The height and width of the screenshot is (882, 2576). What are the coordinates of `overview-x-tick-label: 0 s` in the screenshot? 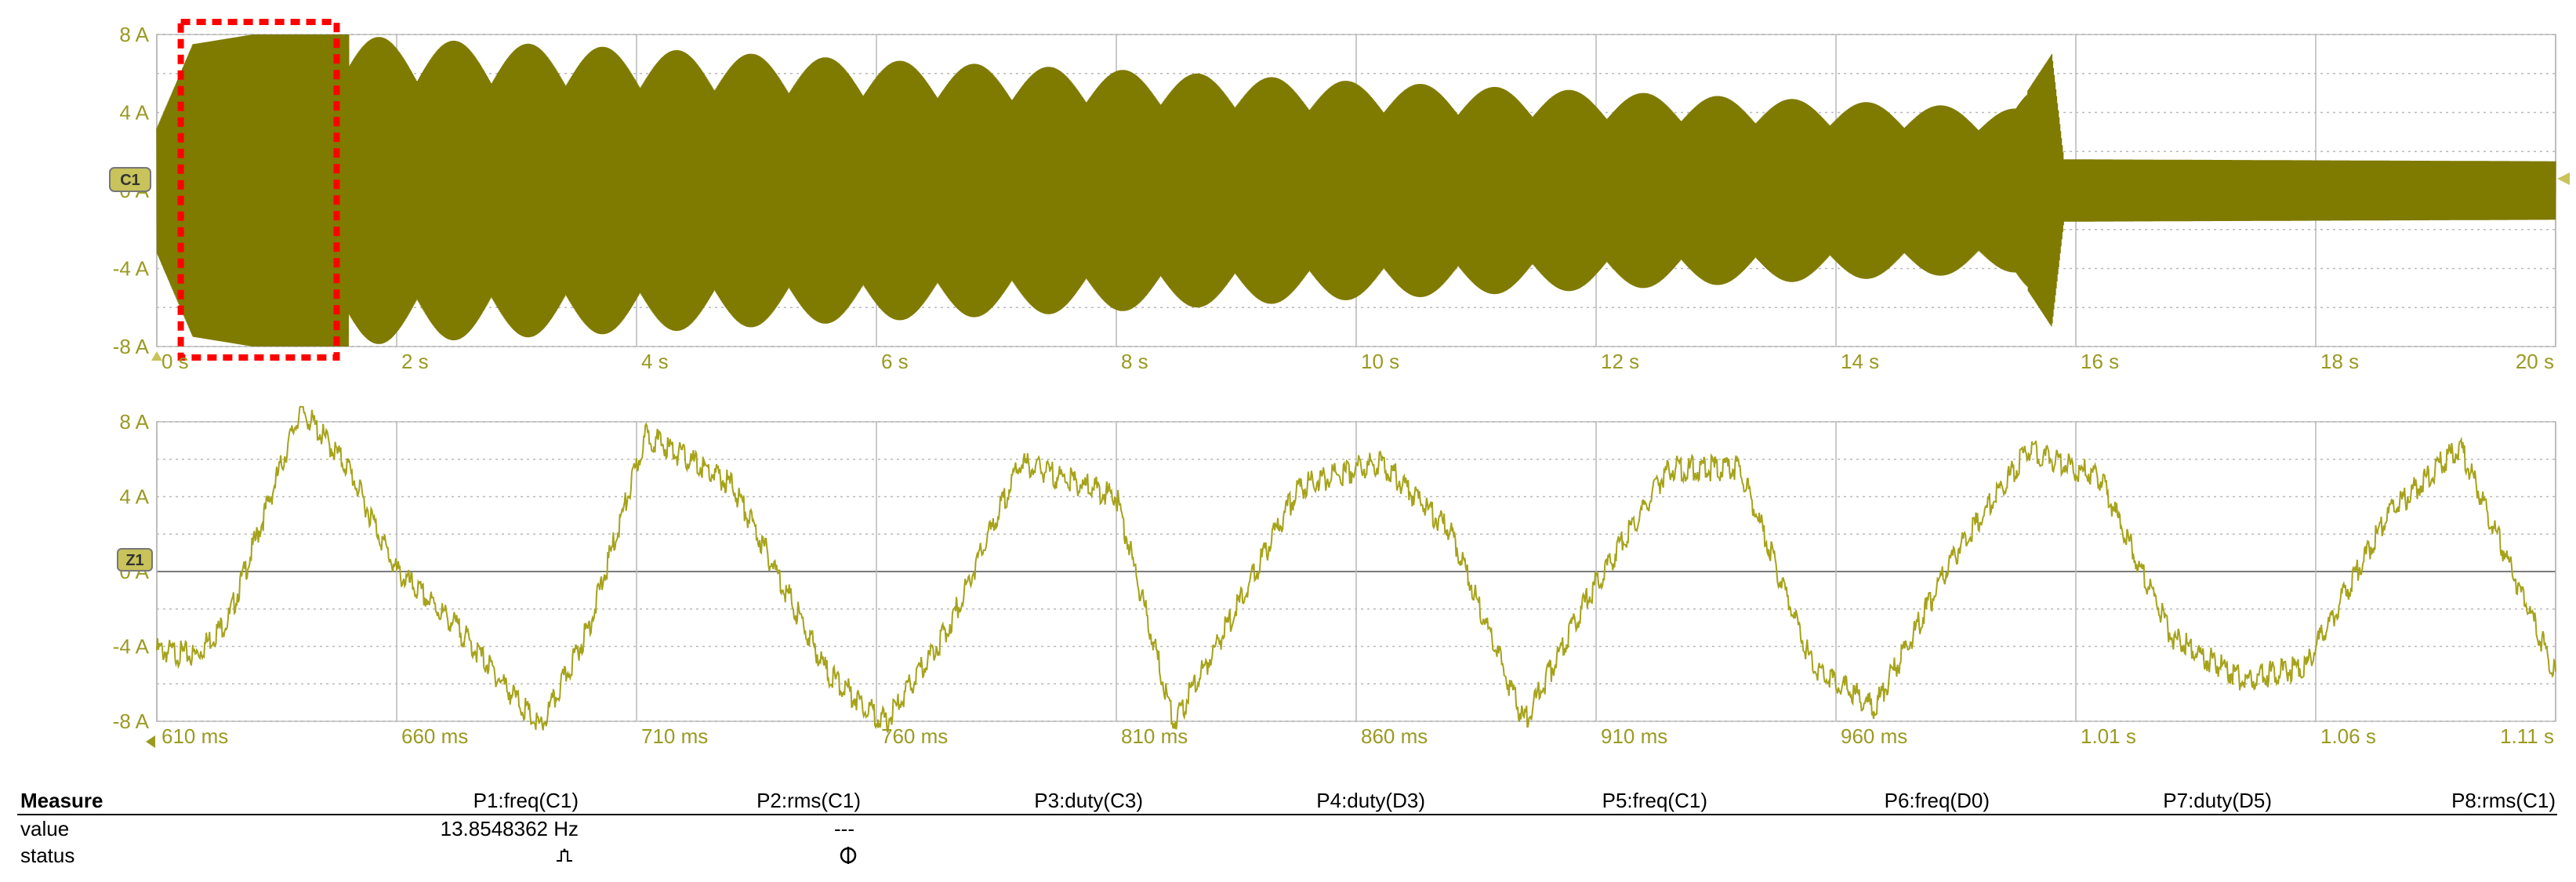 It's located at (175, 361).